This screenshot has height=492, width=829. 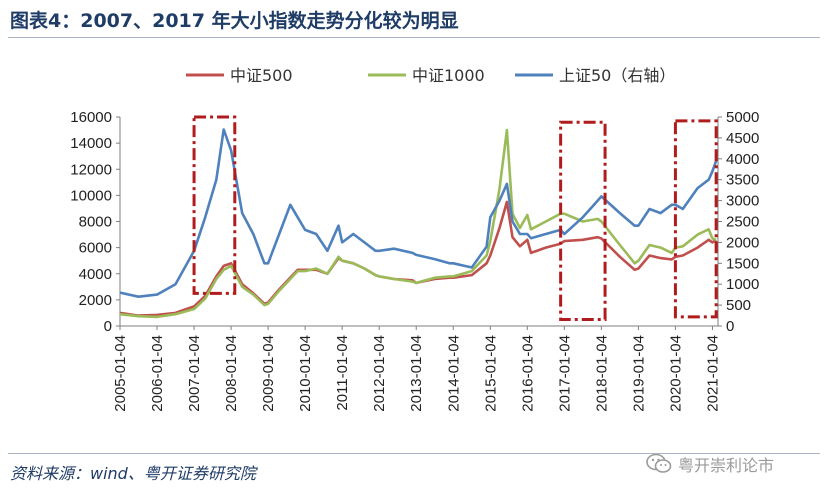 What do you see at coordinates (91, 195) in the screenshot?
I see `left-tick-label: 10000` at bounding box center [91, 195].